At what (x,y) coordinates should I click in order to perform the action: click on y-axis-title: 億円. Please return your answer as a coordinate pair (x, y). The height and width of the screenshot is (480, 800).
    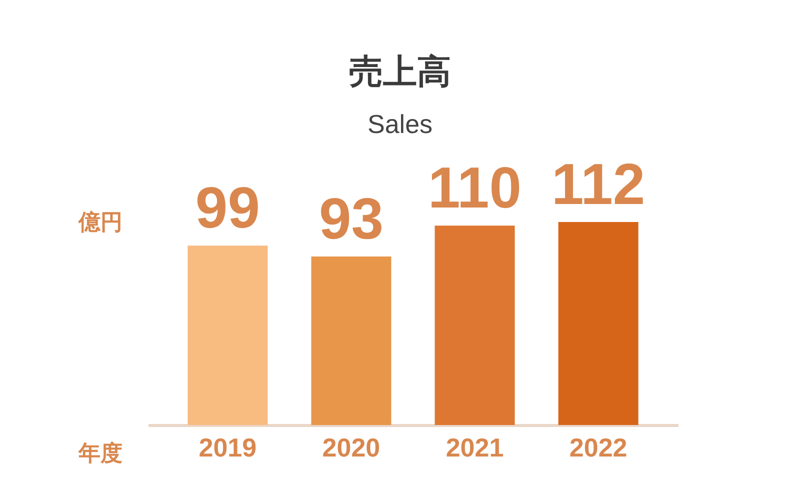
    Looking at the image, I should click on (100, 222).